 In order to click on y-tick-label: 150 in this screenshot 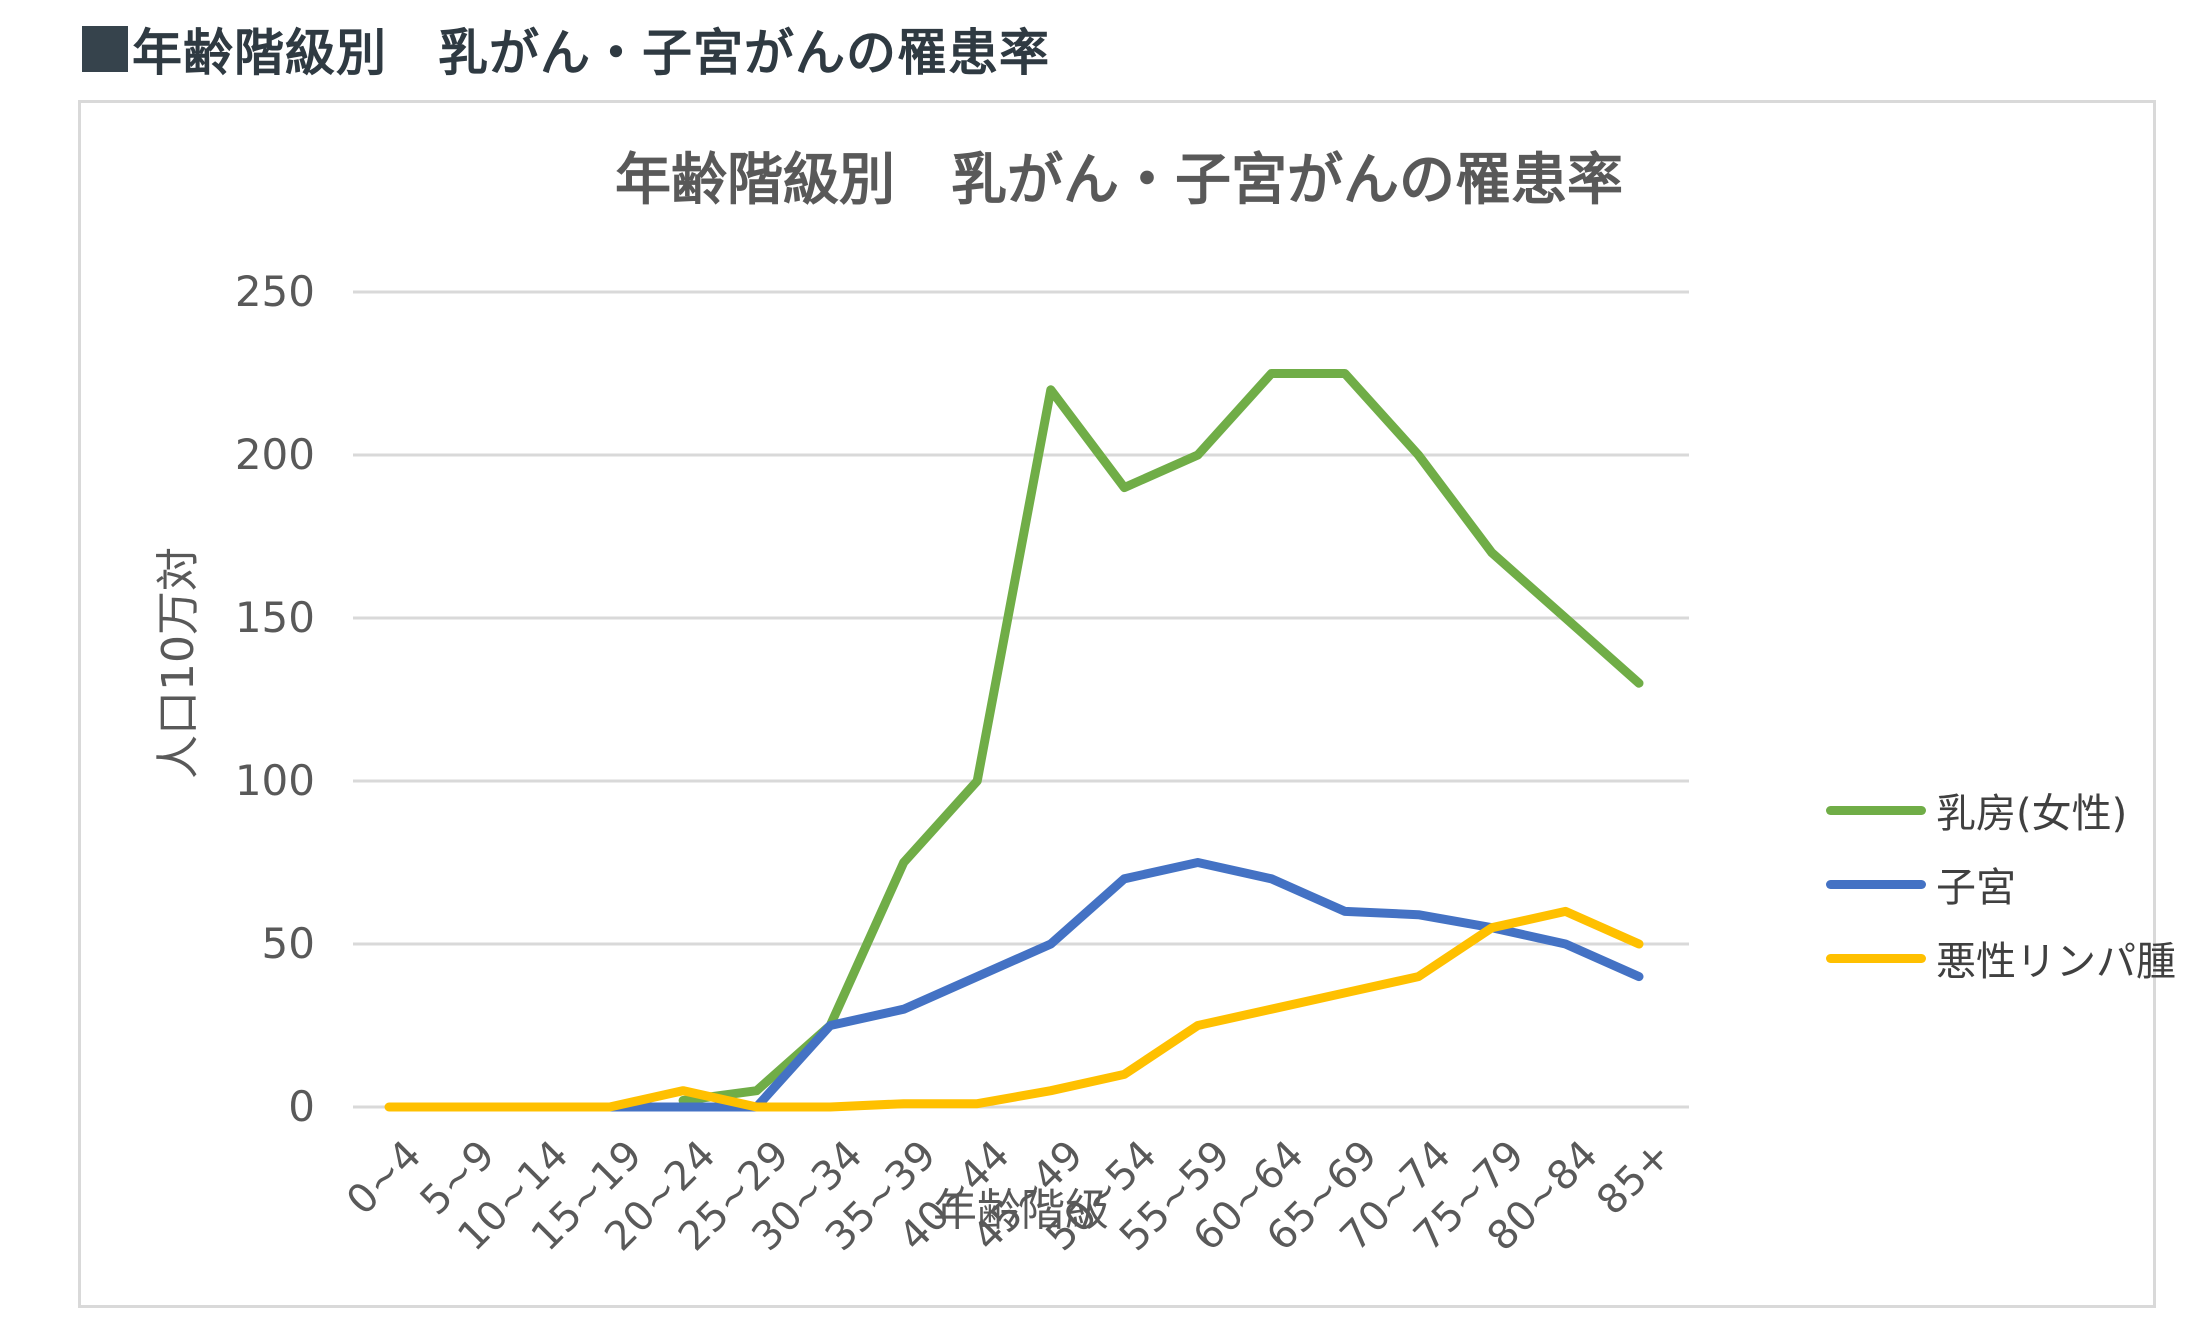, I will do `click(275, 617)`.